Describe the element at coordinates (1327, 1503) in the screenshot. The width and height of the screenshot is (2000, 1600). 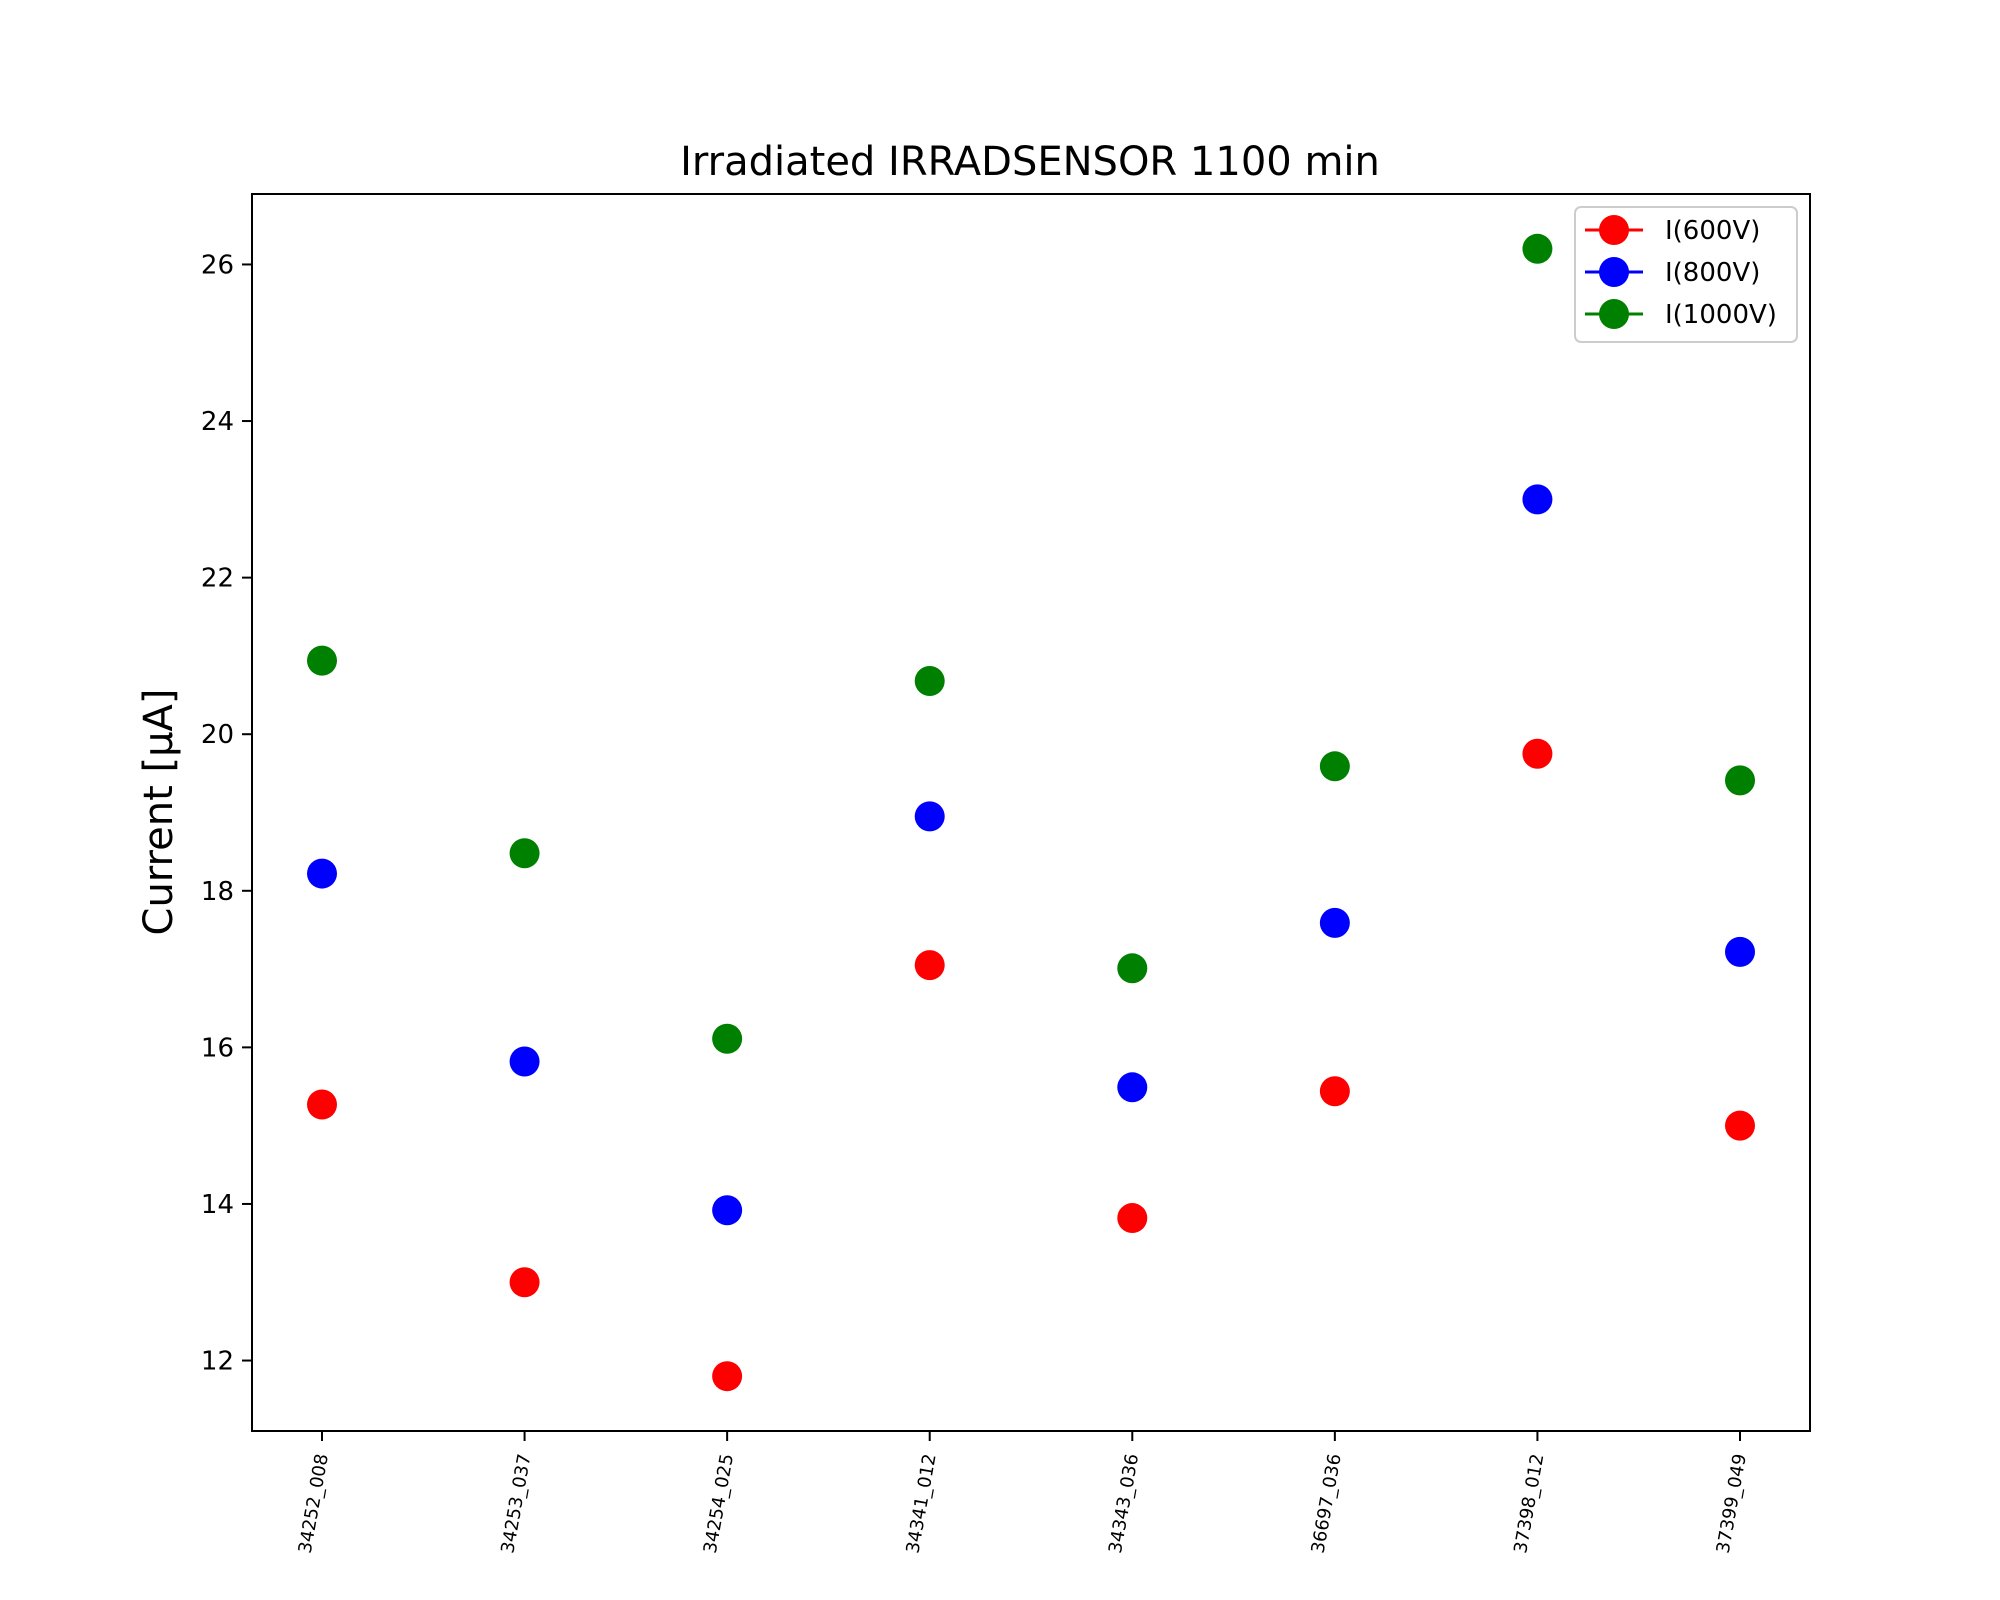
I see `x-tick-label: 36697_036` at that location.